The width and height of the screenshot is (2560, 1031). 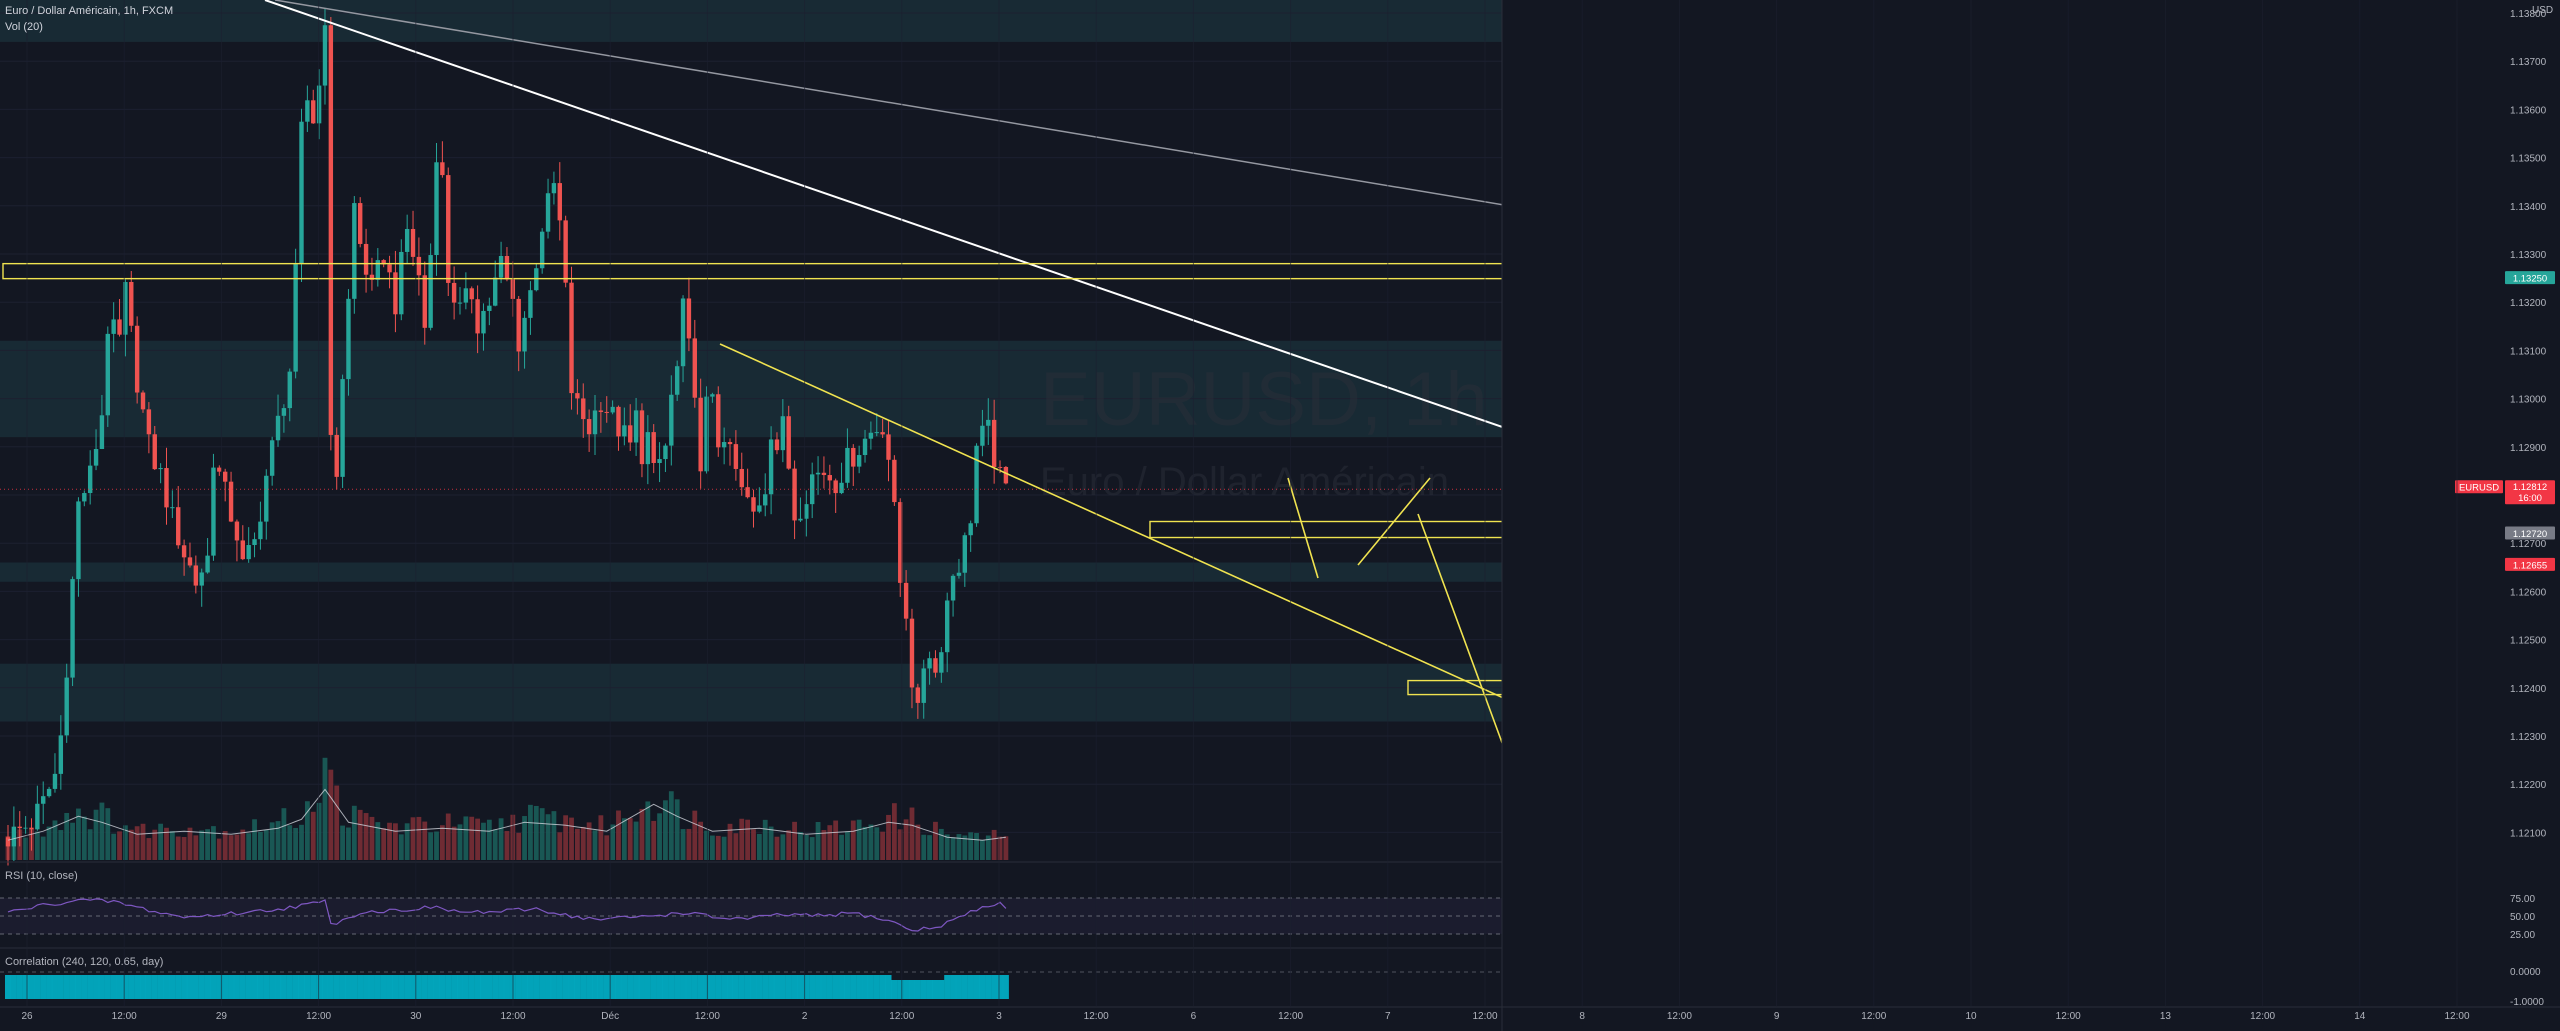 I want to click on countdown-text: 16:00, so click(x=2530, y=498).